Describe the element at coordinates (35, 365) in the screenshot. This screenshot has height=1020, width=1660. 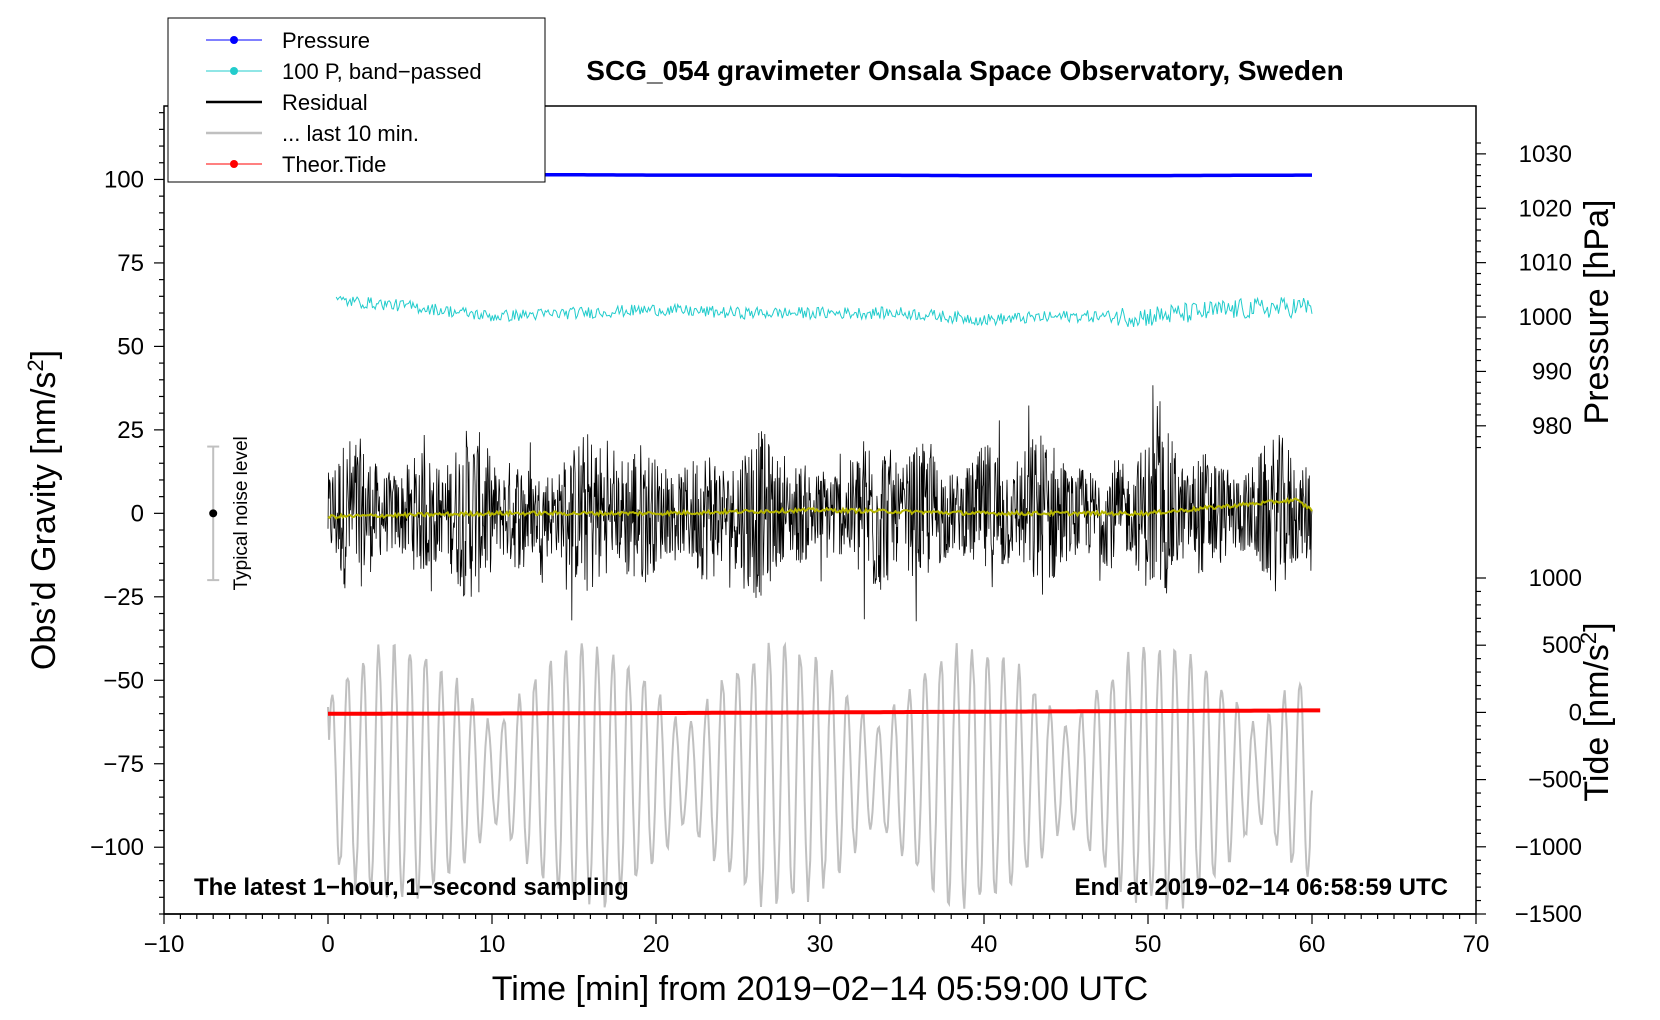
I see `y-axis-left-title-sup: 2` at that location.